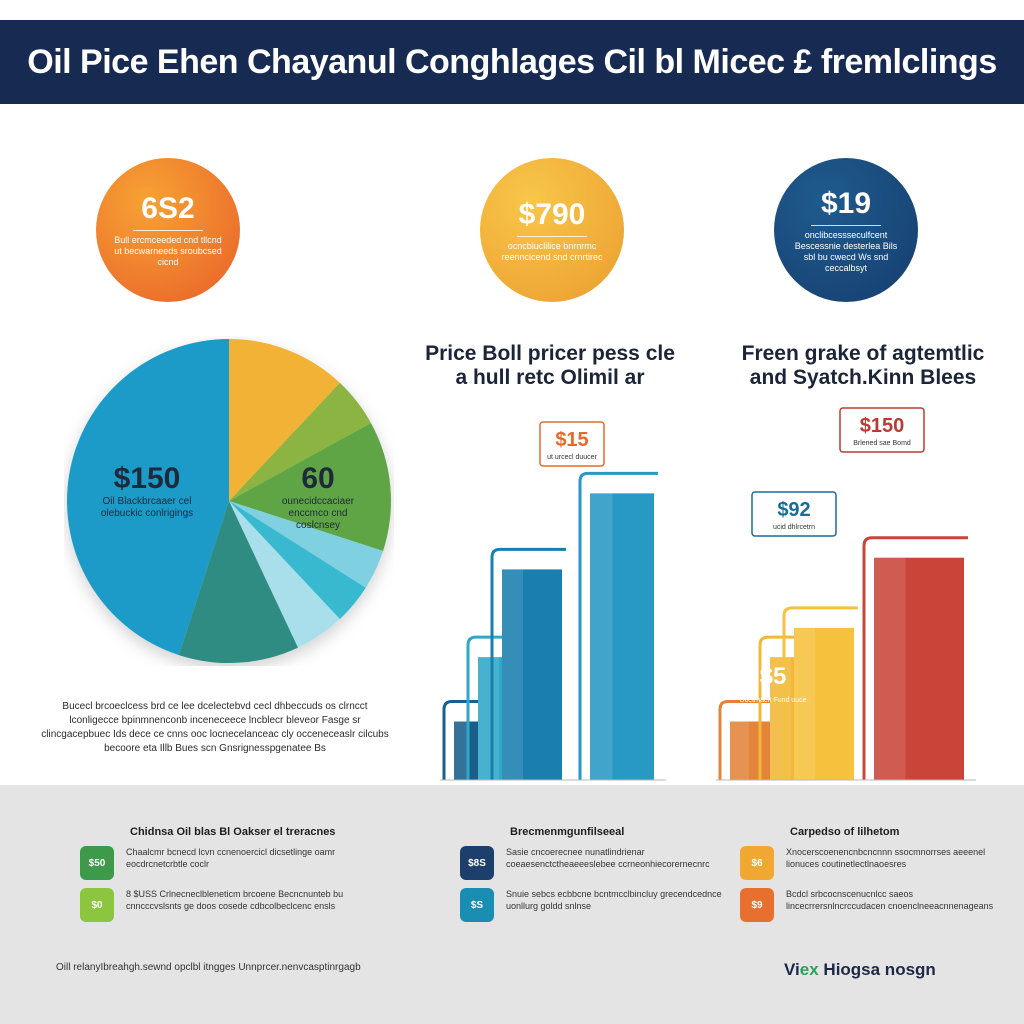 The width and height of the screenshot is (1024, 1024). What do you see at coordinates (233, 832) in the screenshot?
I see `legend-title: Chidnsa Oil blas Bl Oakser el treracnes` at bounding box center [233, 832].